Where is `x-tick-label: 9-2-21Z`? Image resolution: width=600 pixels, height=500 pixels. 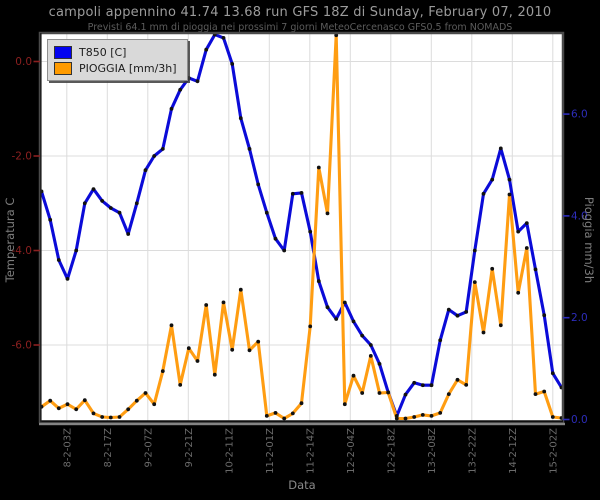
x-tick-label: 9-2-21Z is located at coordinates (189, 448).